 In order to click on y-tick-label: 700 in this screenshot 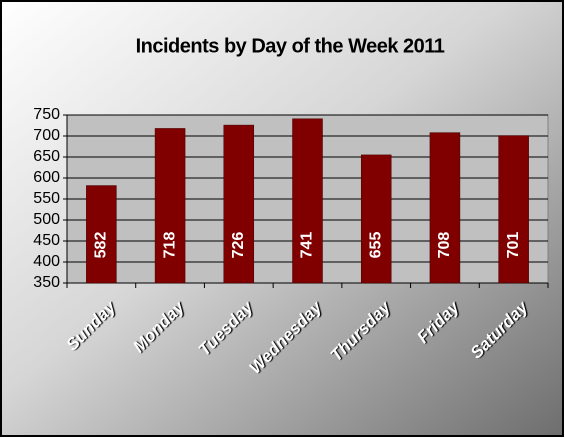, I will do `click(46, 135)`.